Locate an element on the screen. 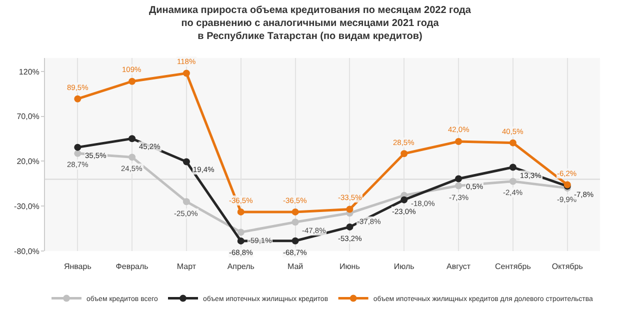  x-tick-label: Сентябрь is located at coordinates (513, 266).